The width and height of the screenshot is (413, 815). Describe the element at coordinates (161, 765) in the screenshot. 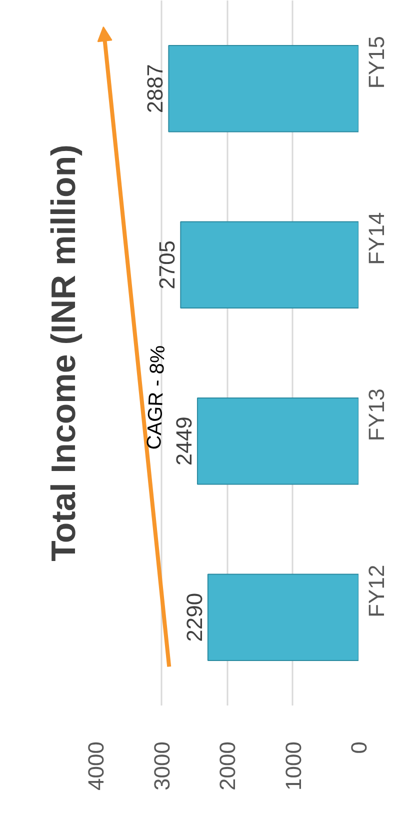

I see `x-tick-label: 3000` at that location.